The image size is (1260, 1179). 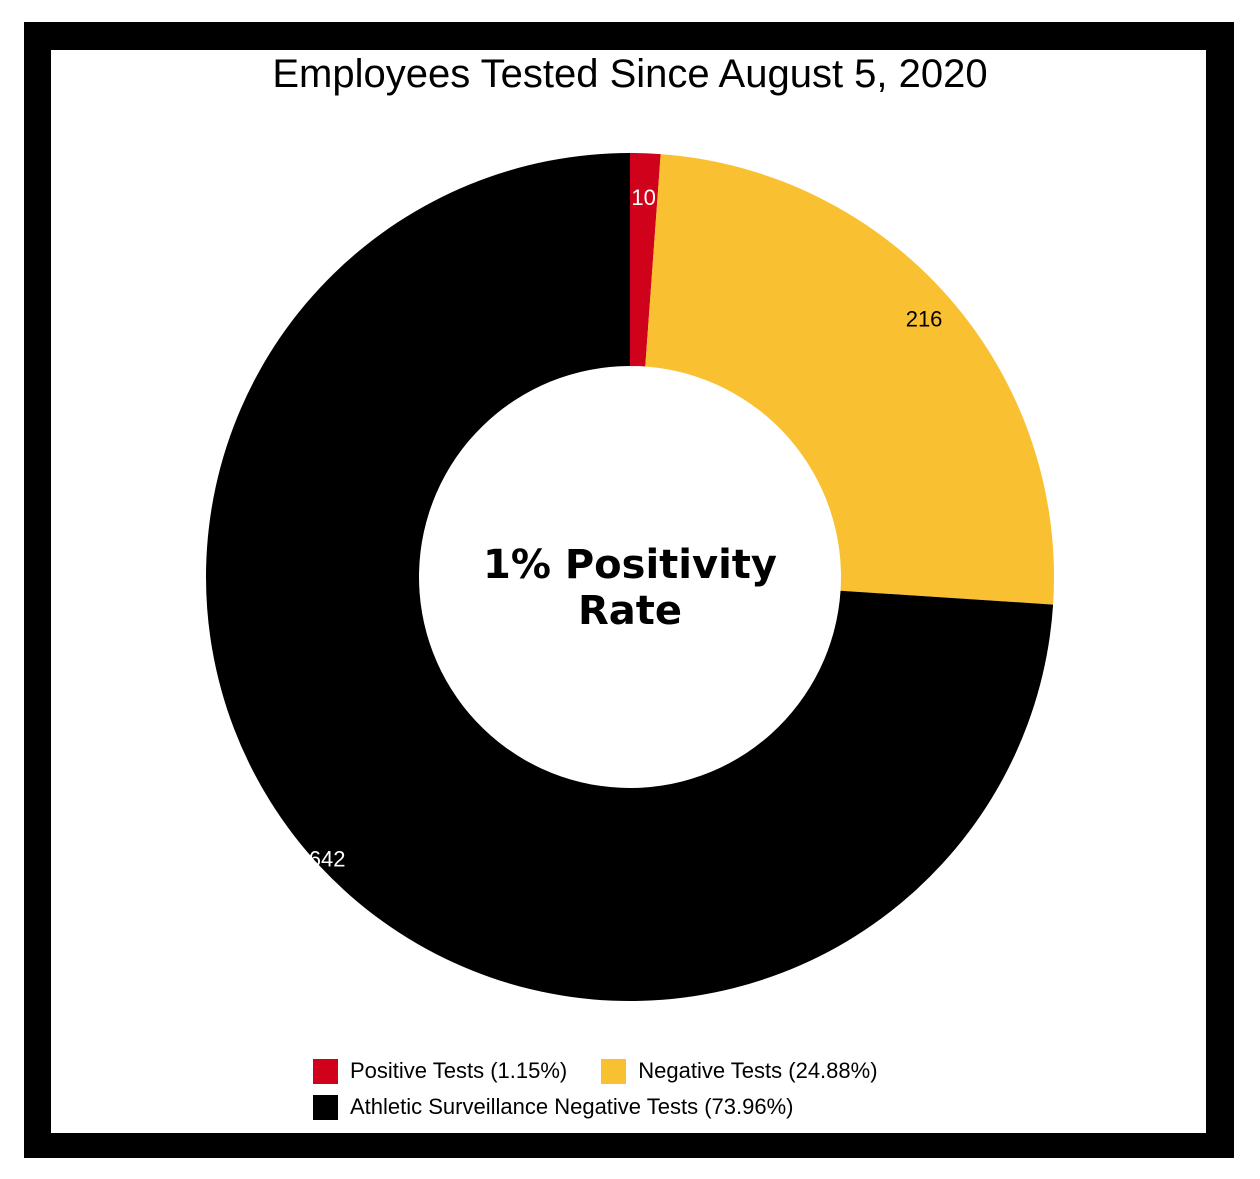 What do you see at coordinates (645, 260) in the screenshot?
I see `slice-positive` at bounding box center [645, 260].